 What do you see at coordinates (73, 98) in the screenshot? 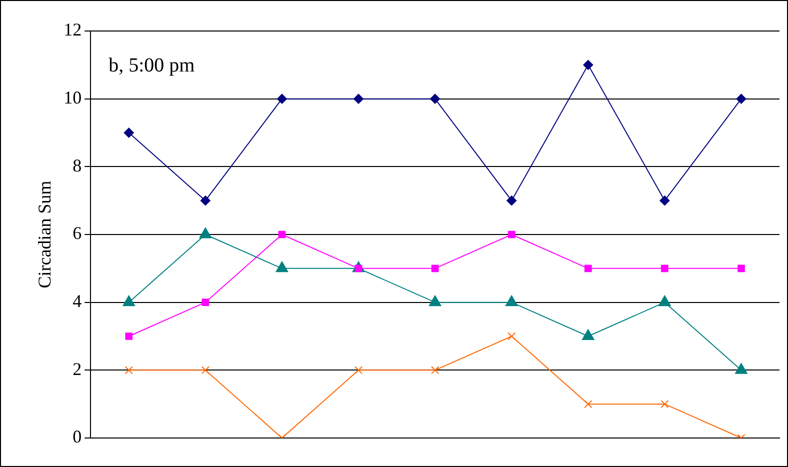
I see `y-tick-label: 10` at bounding box center [73, 98].